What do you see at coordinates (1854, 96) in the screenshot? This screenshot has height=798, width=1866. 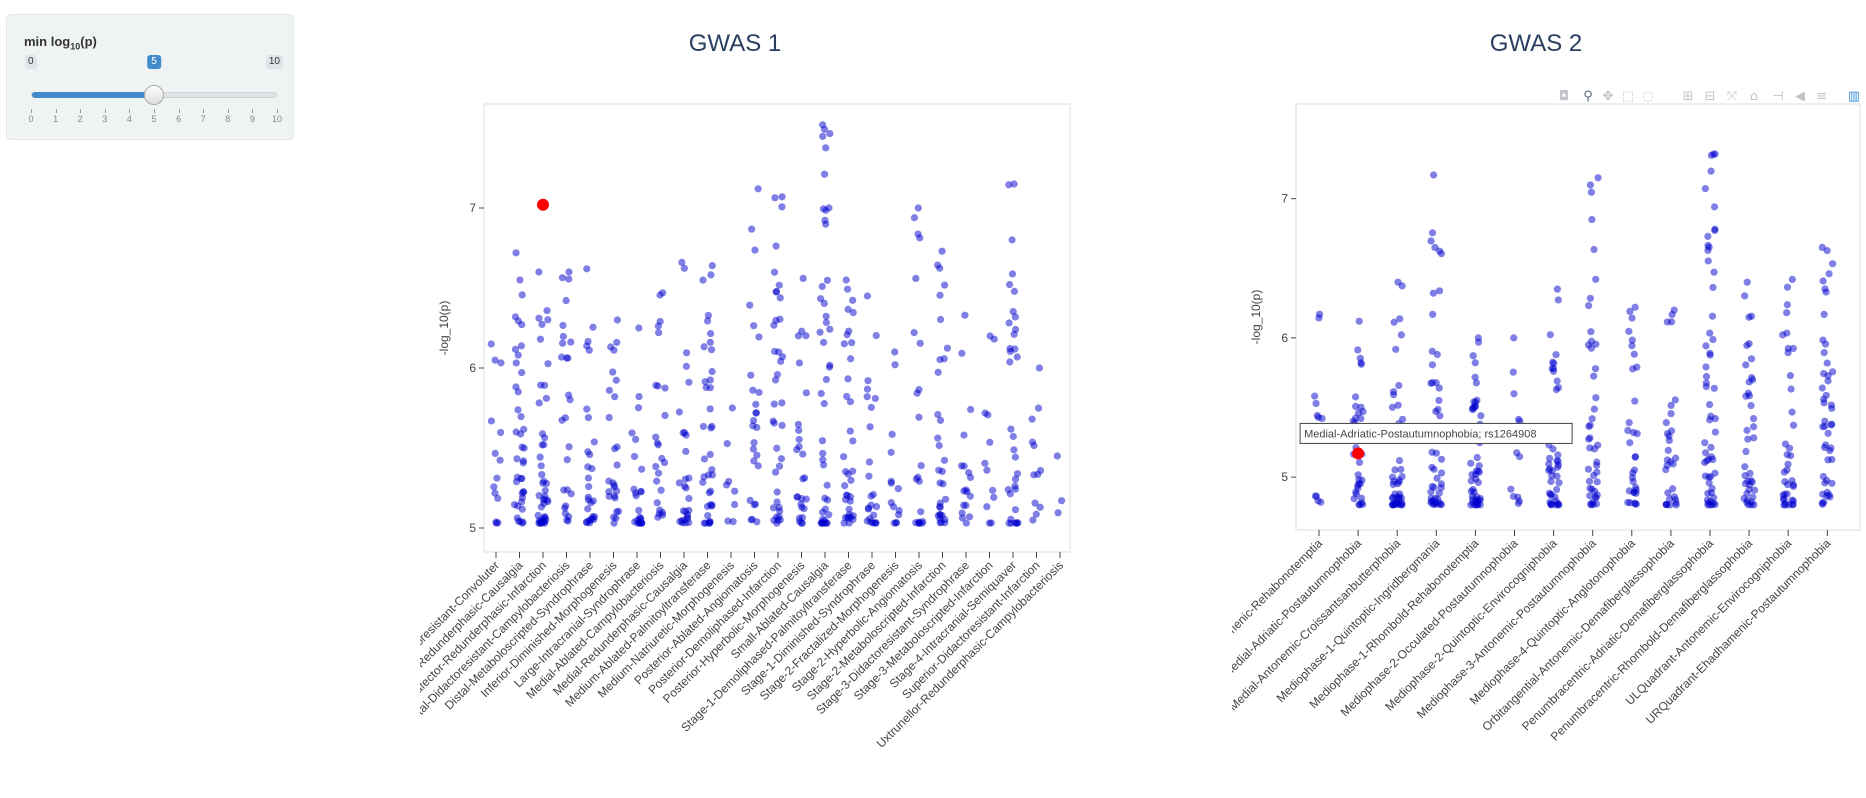 I see `plotly-logo-icon: ▥` at bounding box center [1854, 96].